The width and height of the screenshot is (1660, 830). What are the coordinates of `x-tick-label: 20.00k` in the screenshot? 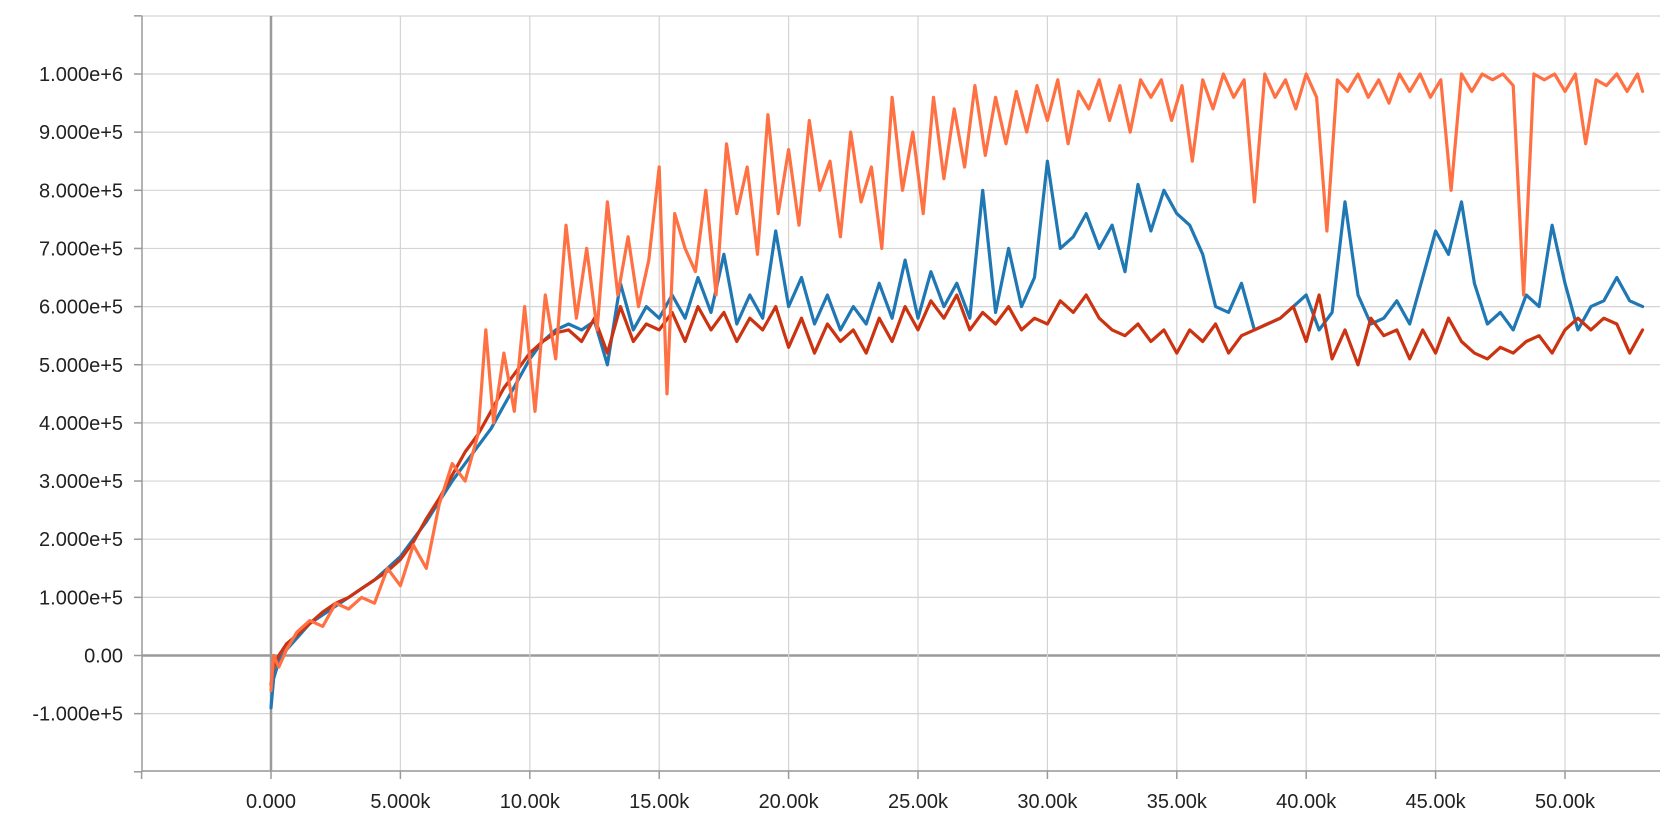 It's located at (789, 802).